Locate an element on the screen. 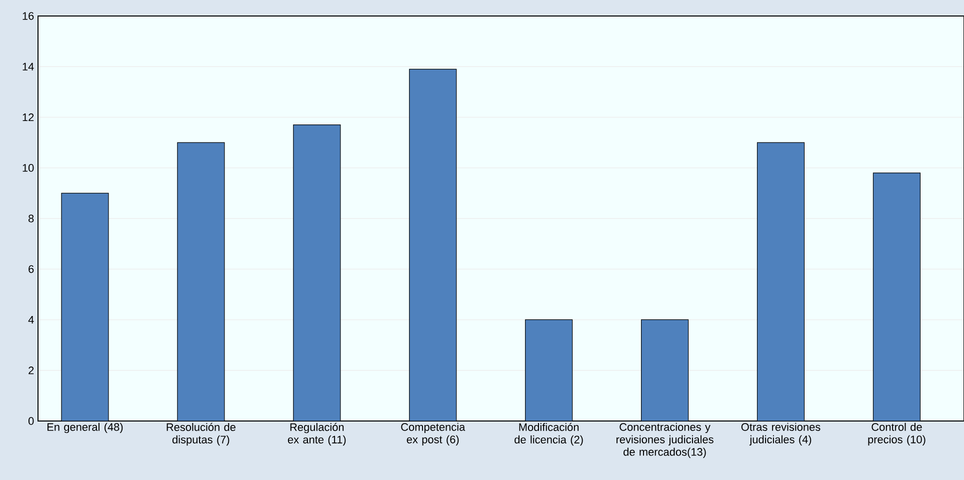  x-tick-label: Regulación ex ante (11) is located at coordinates (317, 434).